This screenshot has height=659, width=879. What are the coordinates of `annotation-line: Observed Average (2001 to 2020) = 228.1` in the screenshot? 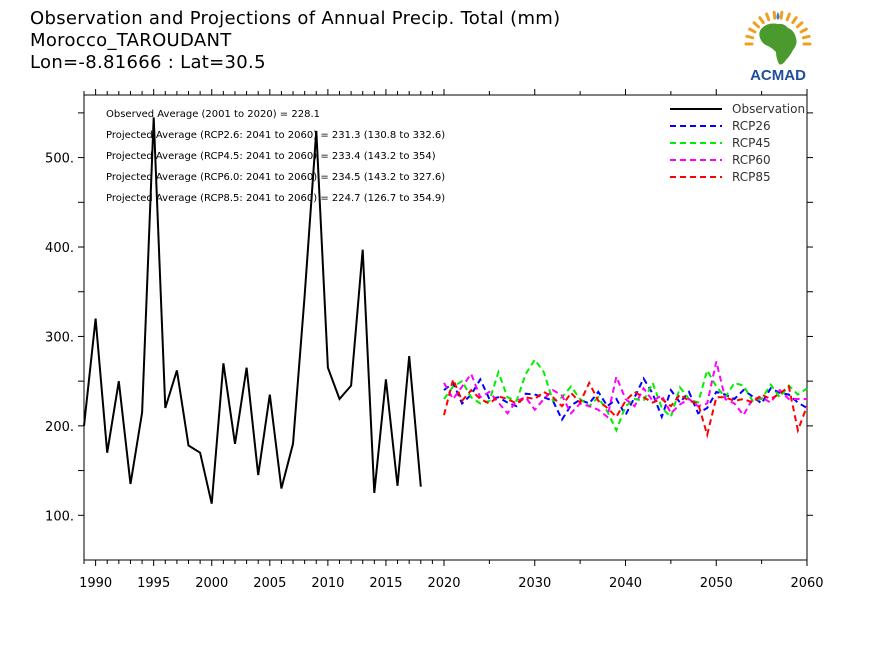 It's located at (213, 114).